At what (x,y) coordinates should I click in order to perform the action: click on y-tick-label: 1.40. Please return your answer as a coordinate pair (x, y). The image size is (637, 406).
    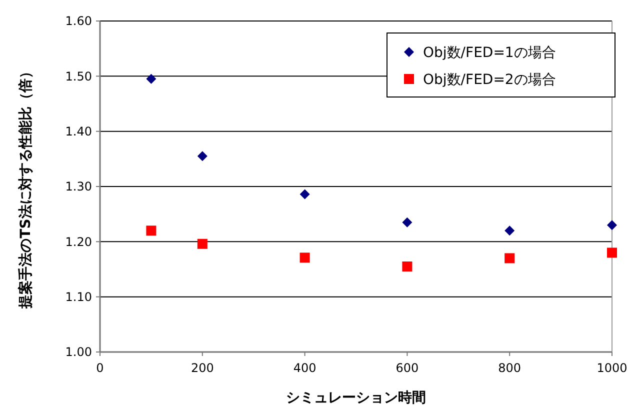
    Looking at the image, I should click on (78, 131).